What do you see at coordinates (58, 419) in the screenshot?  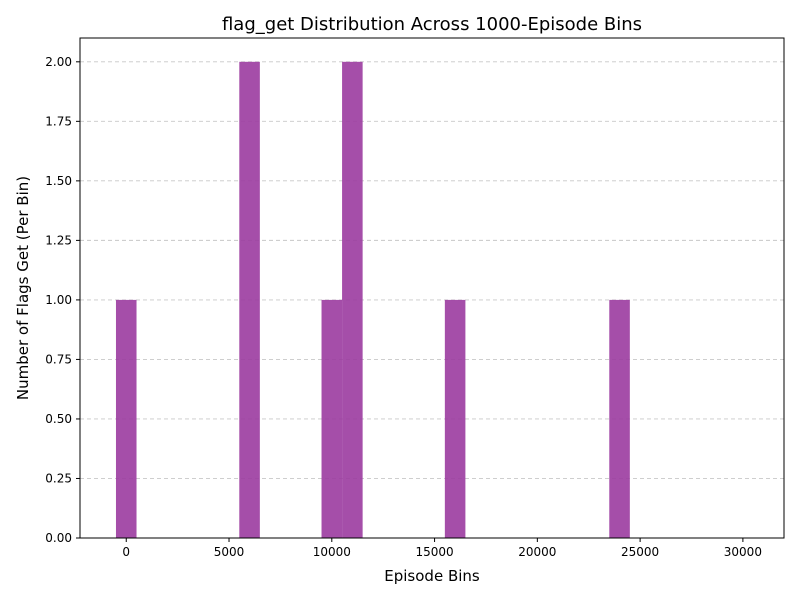 I see `y-tick-label-2: 0.50` at bounding box center [58, 419].